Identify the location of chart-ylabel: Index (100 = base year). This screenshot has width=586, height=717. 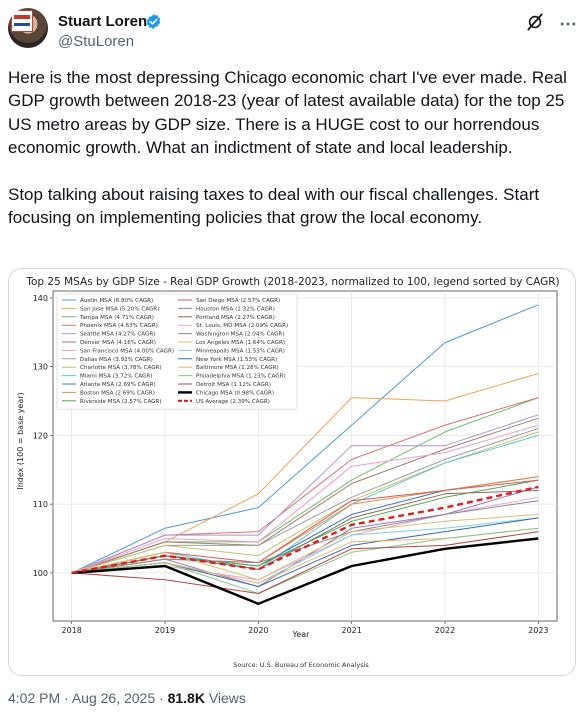
(20, 440).